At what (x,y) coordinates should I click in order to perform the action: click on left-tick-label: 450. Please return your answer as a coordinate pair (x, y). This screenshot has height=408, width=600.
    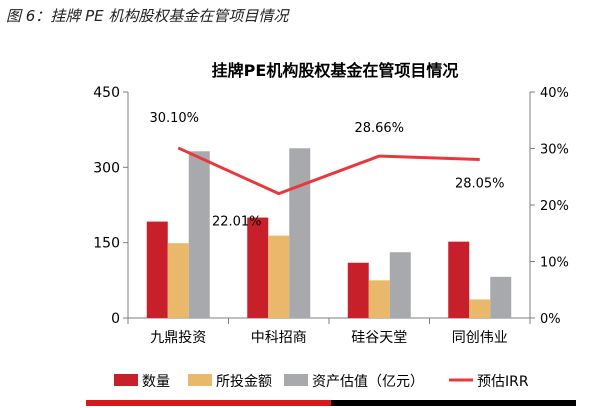
    Looking at the image, I should click on (106, 93).